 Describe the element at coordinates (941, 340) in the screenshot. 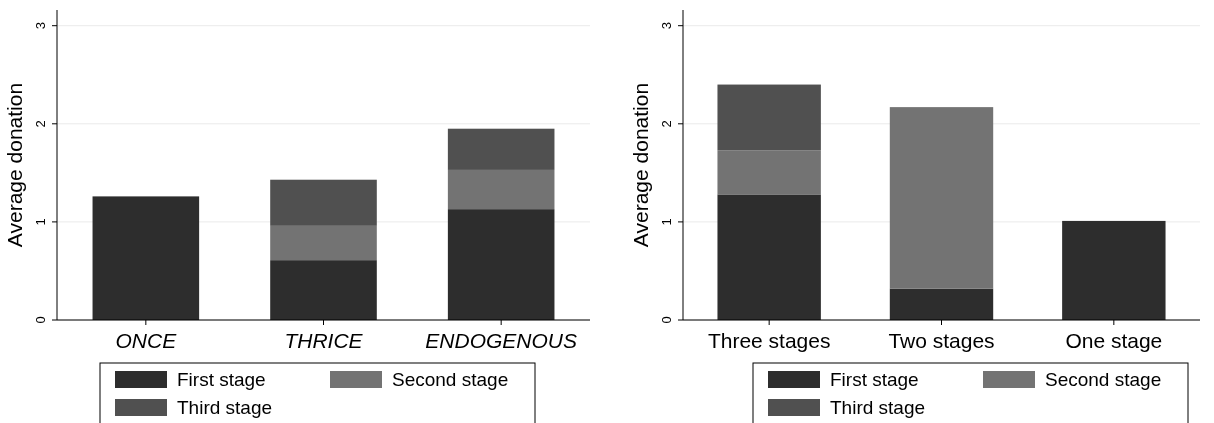

I see `x-tick-label: Two stages` at that location.